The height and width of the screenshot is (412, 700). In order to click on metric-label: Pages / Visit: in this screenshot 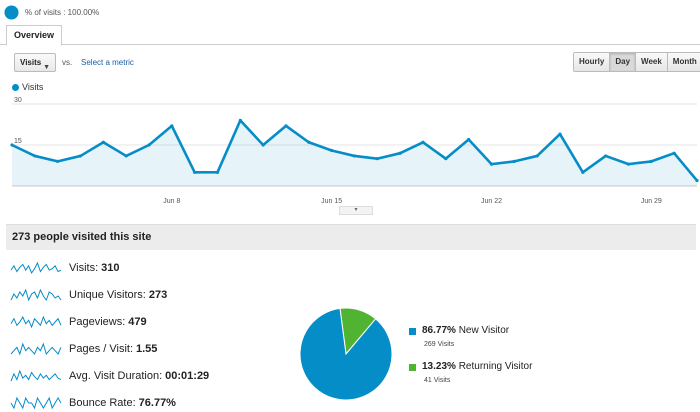, I will do `click(101, 349)`.